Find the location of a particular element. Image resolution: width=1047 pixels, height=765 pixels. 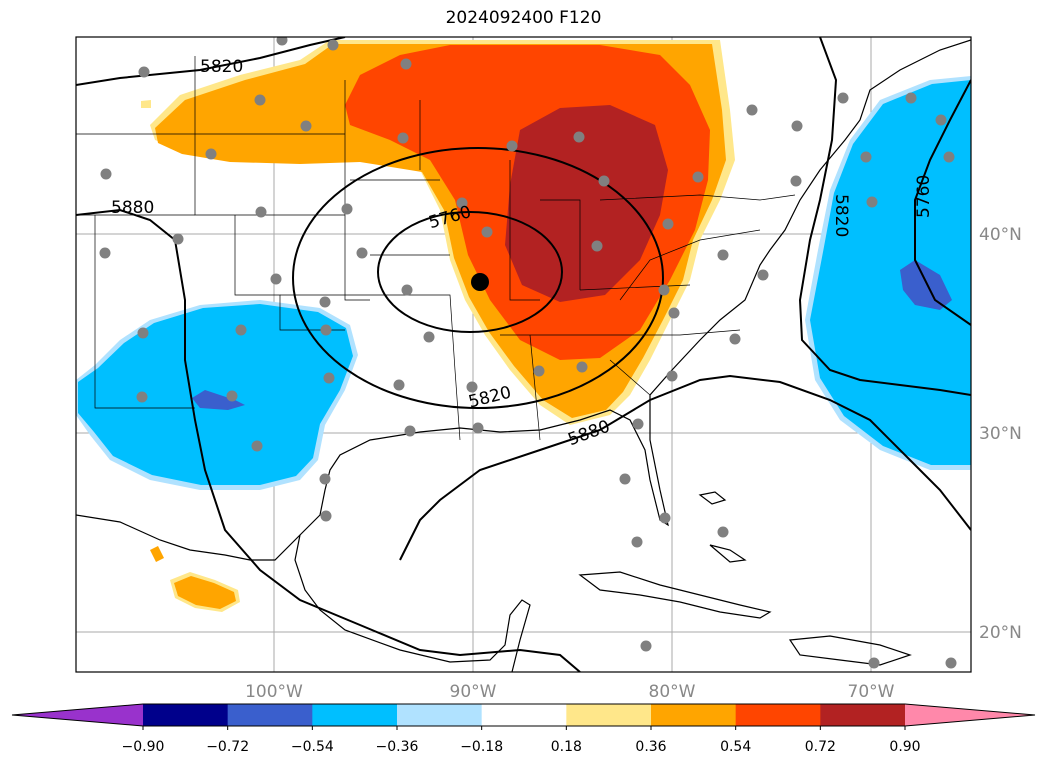

colorbar-tick-label: 0.54 is located at coordinates (735, 747).